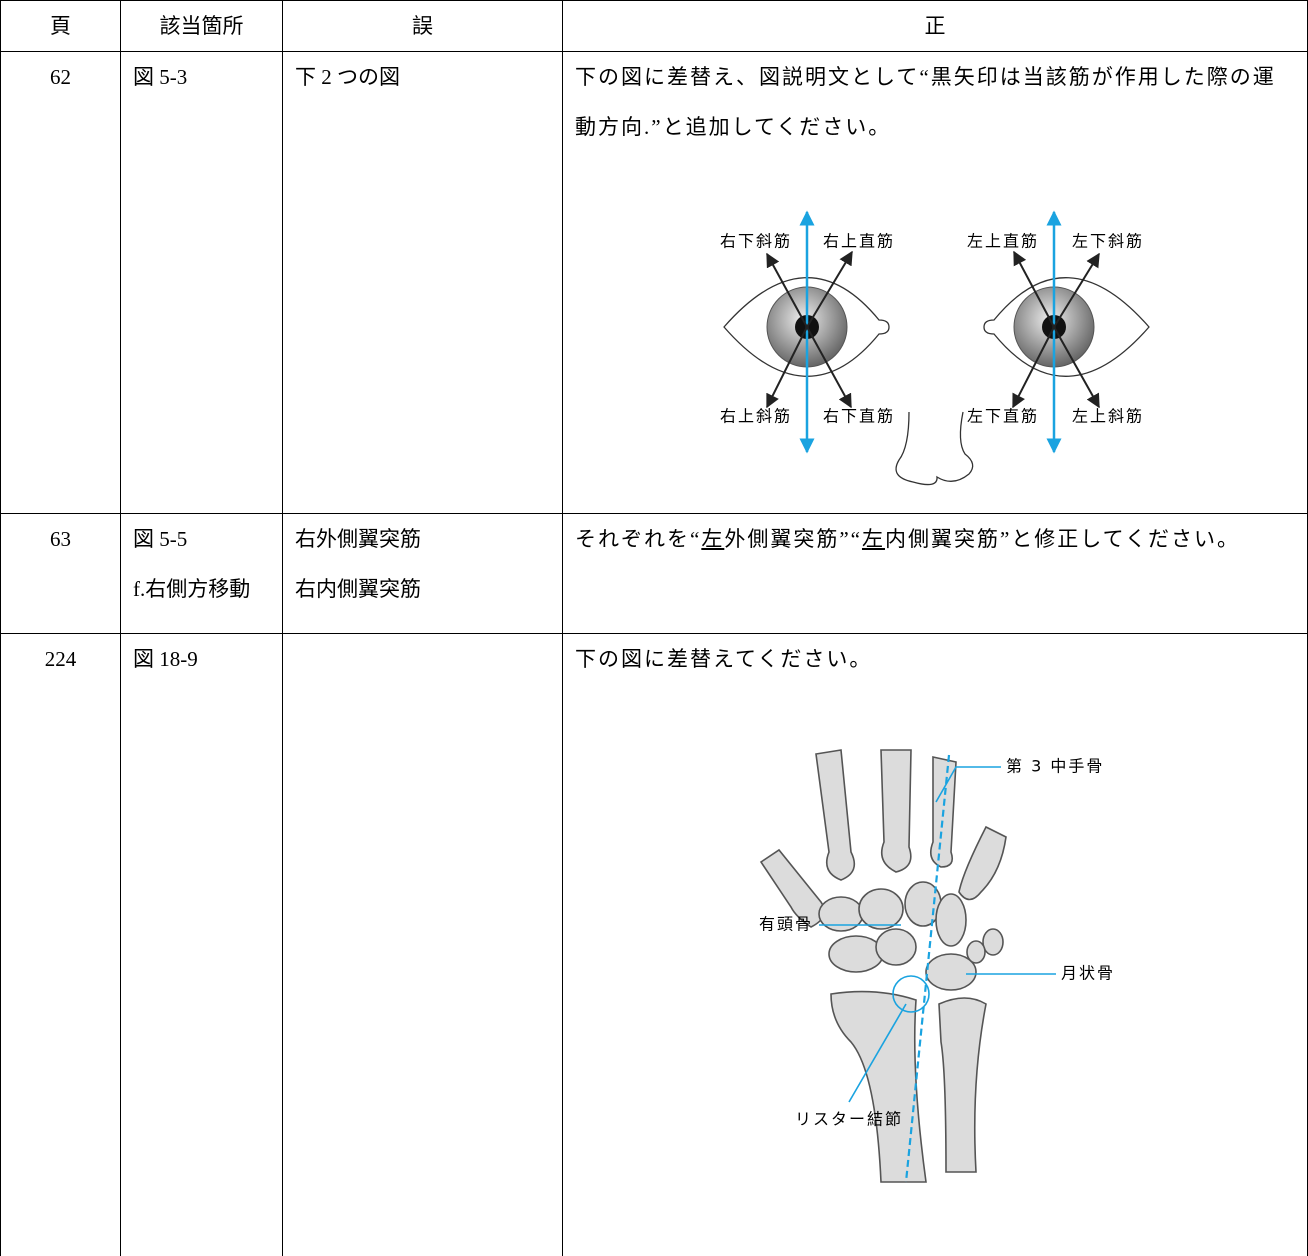  Describe the element at coordinates (201, 944) in the screenshot. I see `location-cell: 図 18-9` at that location.